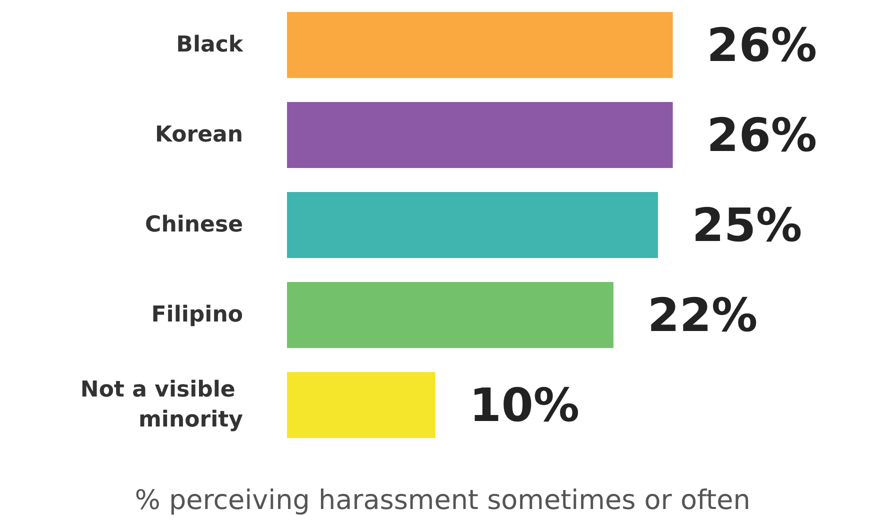 This screenshot has height=531, width=885. What do you see at coordinates (210, 45) in the screenshot?
I see `y-tick-label: Black` at bounding box center [210, 45].